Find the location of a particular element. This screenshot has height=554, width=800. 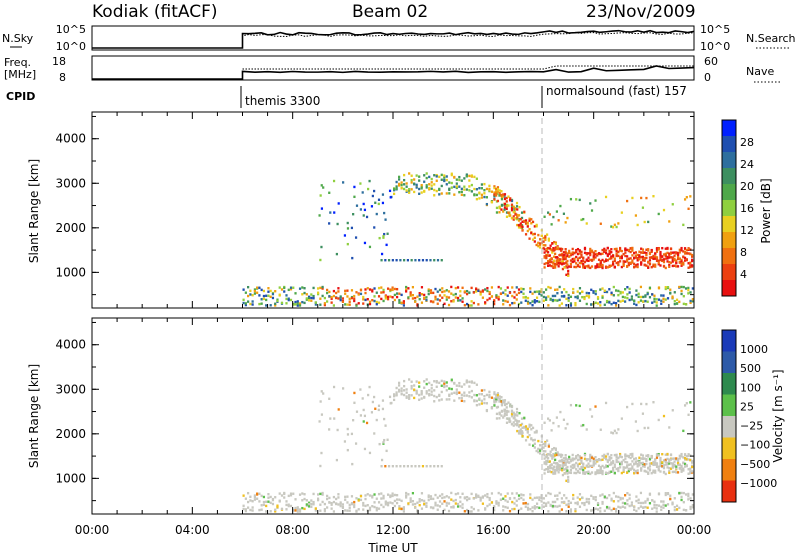

power-heatmap-cells is located at coordinates (468, 239).